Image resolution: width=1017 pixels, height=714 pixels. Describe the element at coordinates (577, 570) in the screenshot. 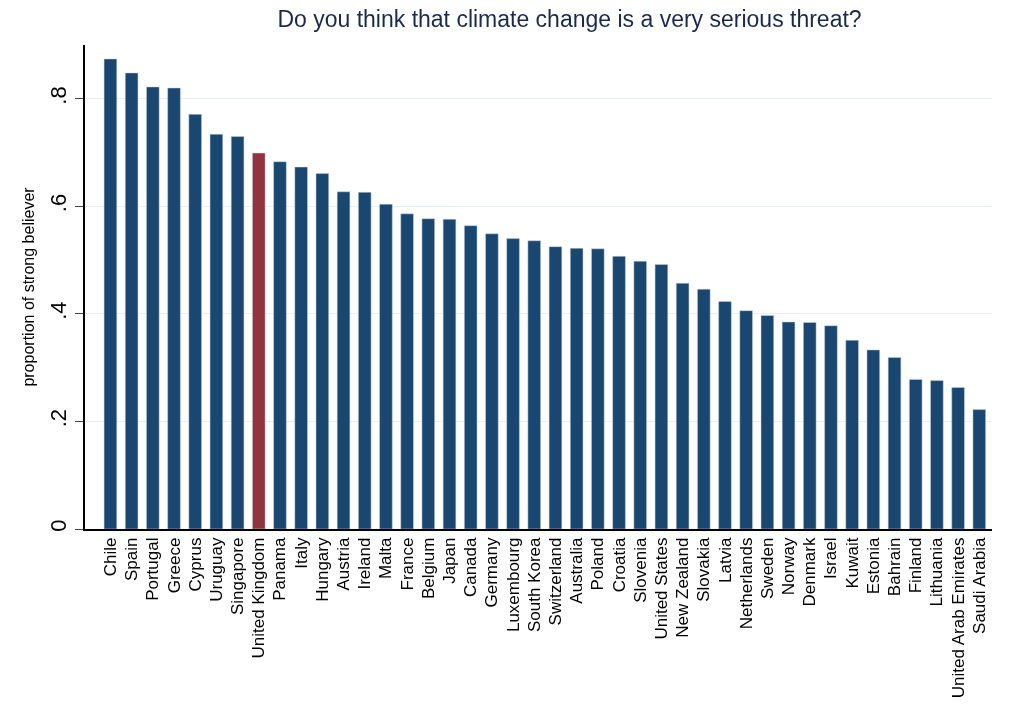

I see `x-tick-label: Australia` at that location.